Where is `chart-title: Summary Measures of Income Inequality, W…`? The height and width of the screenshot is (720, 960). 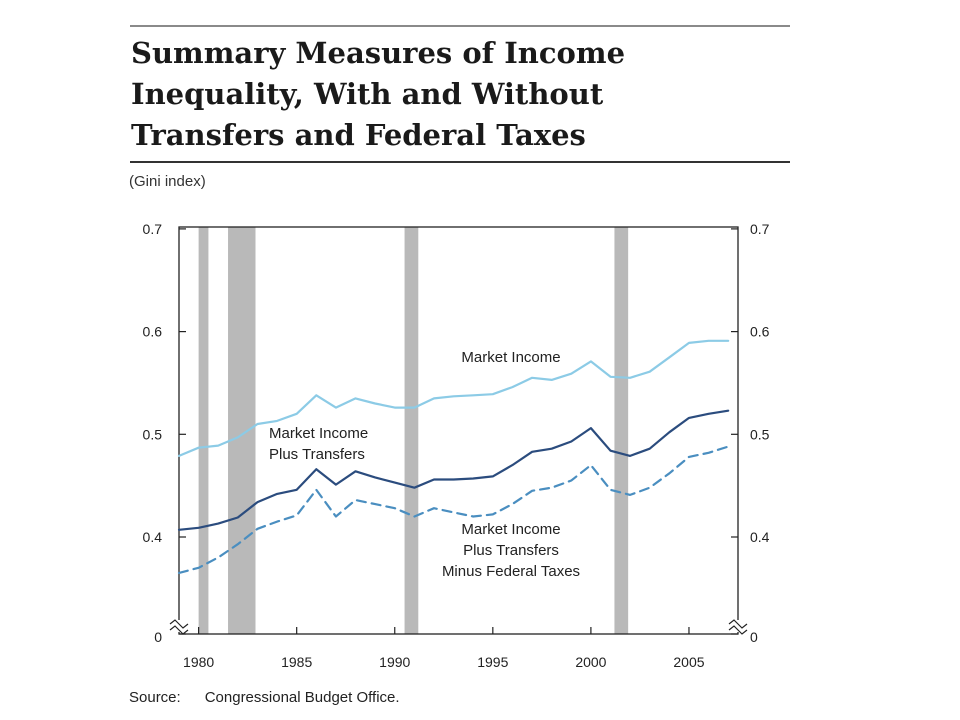 chart-title: Summary Measures of Income Inequality, W… is located at coordinates (456, 94).